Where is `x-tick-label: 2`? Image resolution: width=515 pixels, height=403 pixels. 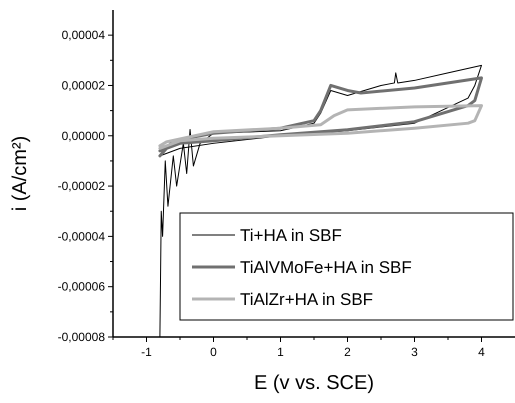
x-tick-label: 2 is located at coordinates (348, 352).